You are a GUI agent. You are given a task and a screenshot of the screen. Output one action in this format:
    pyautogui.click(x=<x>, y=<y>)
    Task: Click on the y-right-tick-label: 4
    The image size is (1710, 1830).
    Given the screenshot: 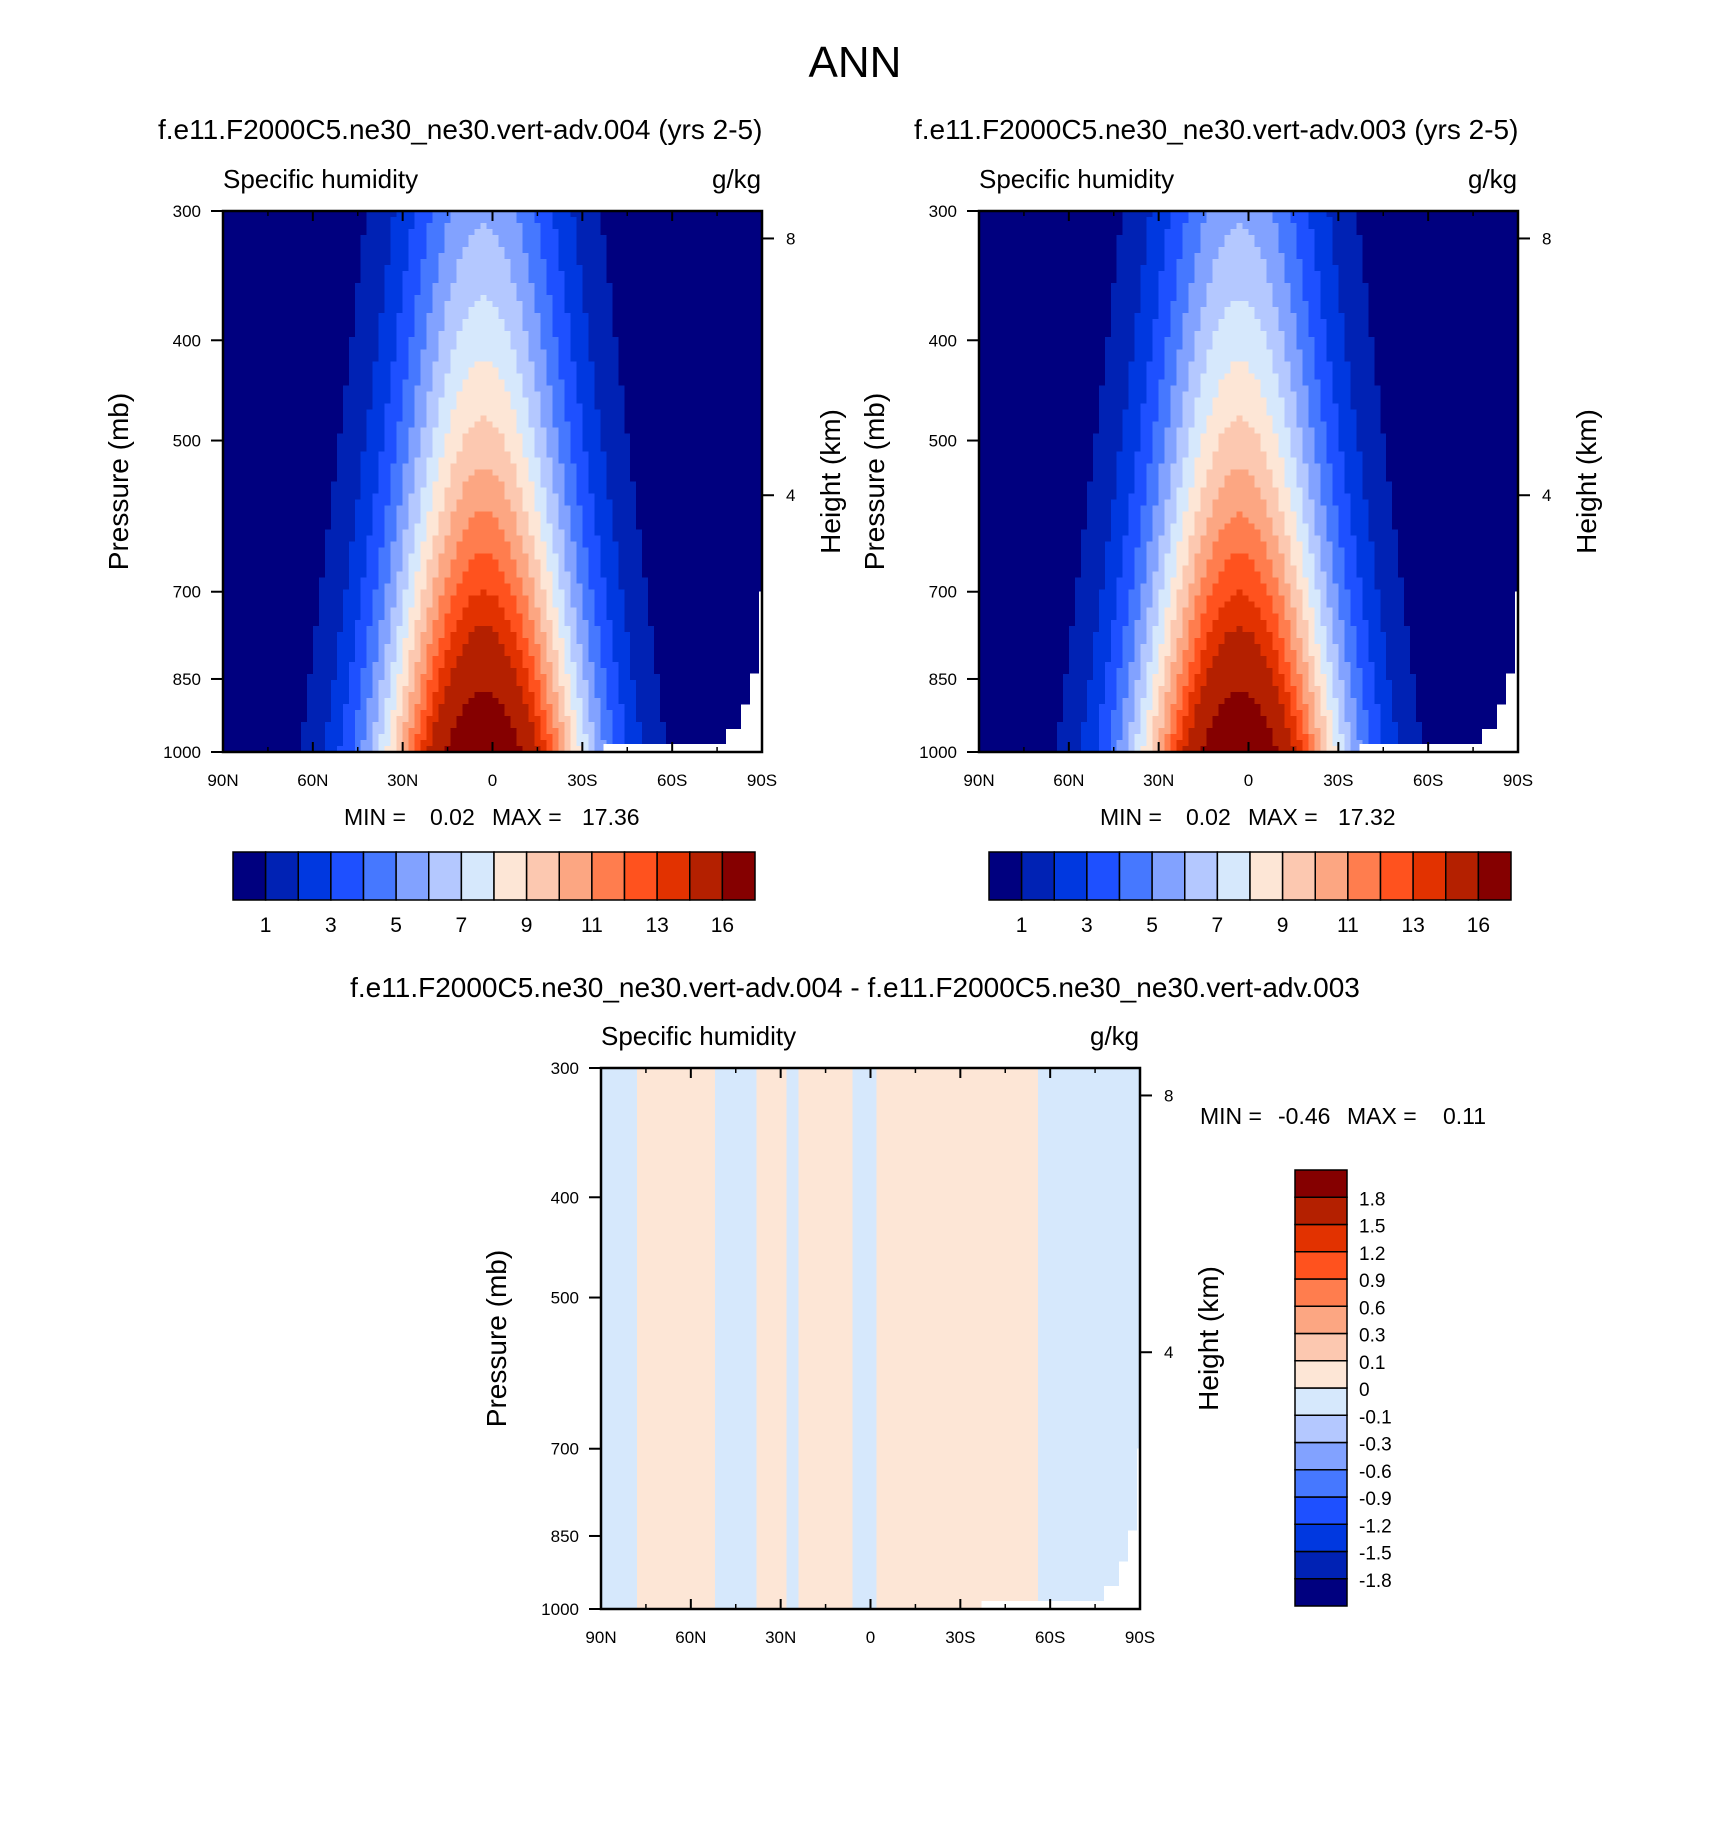 What is the action you would take?
    pyautogui.click(x=790, y=495)
    